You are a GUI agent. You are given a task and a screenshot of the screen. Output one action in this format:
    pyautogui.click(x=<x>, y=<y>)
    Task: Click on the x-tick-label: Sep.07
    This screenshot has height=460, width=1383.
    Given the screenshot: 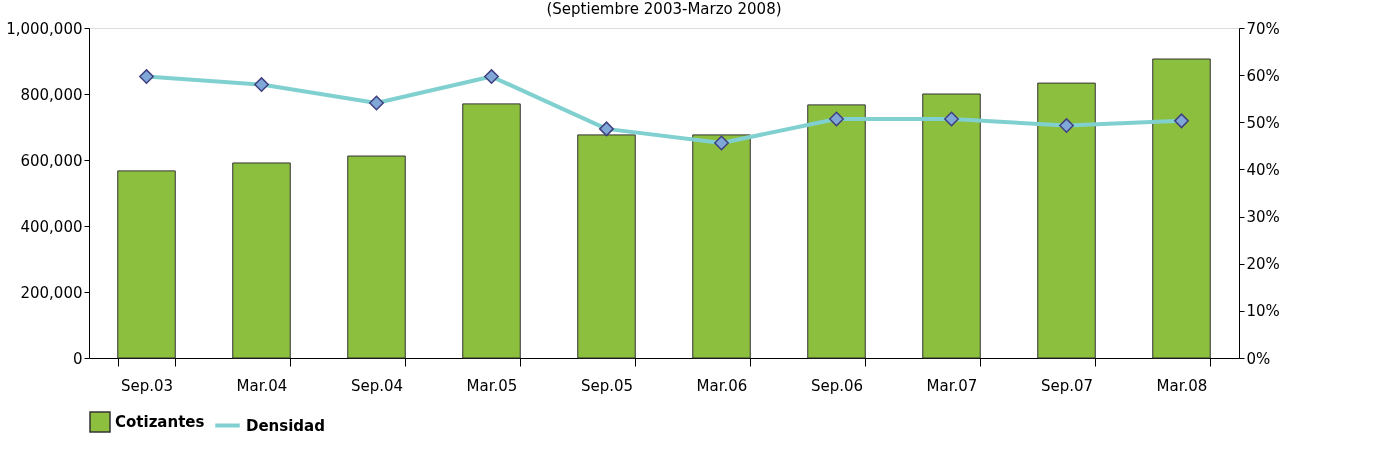 What is the action you would take?
    pyautogui.click(x=1067, y=385)
    